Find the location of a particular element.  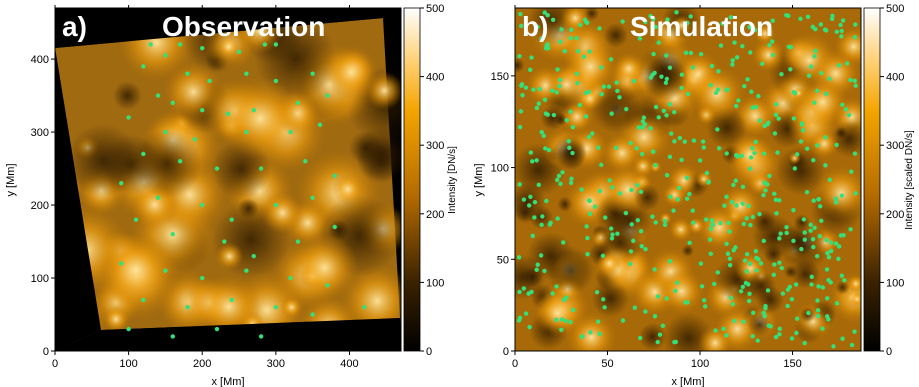

y-tick-label: 150 is located at coordinates (500, 77).